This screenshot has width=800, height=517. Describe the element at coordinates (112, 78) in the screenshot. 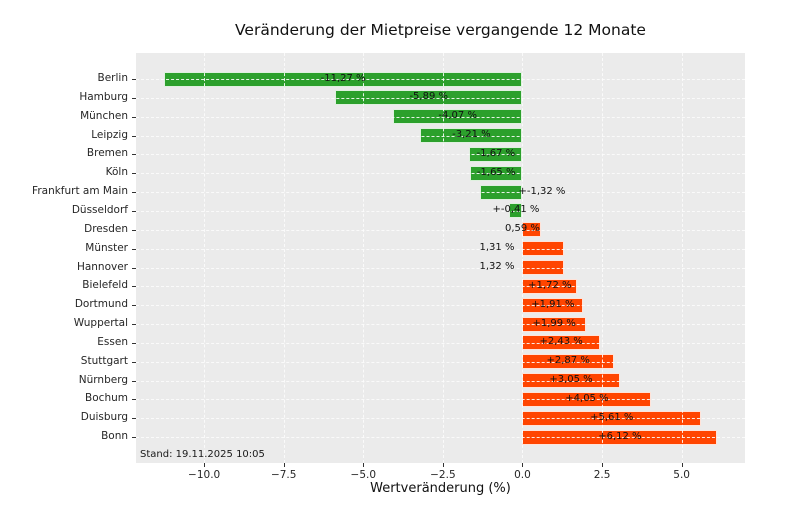

I see `y-tick-label: Berlin` at that location.